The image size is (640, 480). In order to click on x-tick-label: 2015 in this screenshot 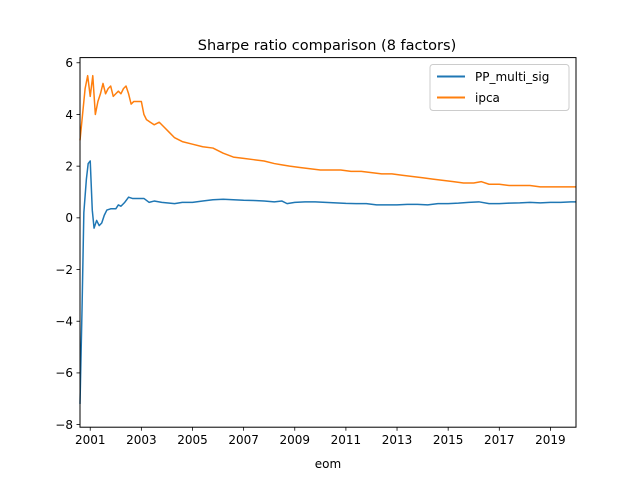, I will do `click(448, 440)`.